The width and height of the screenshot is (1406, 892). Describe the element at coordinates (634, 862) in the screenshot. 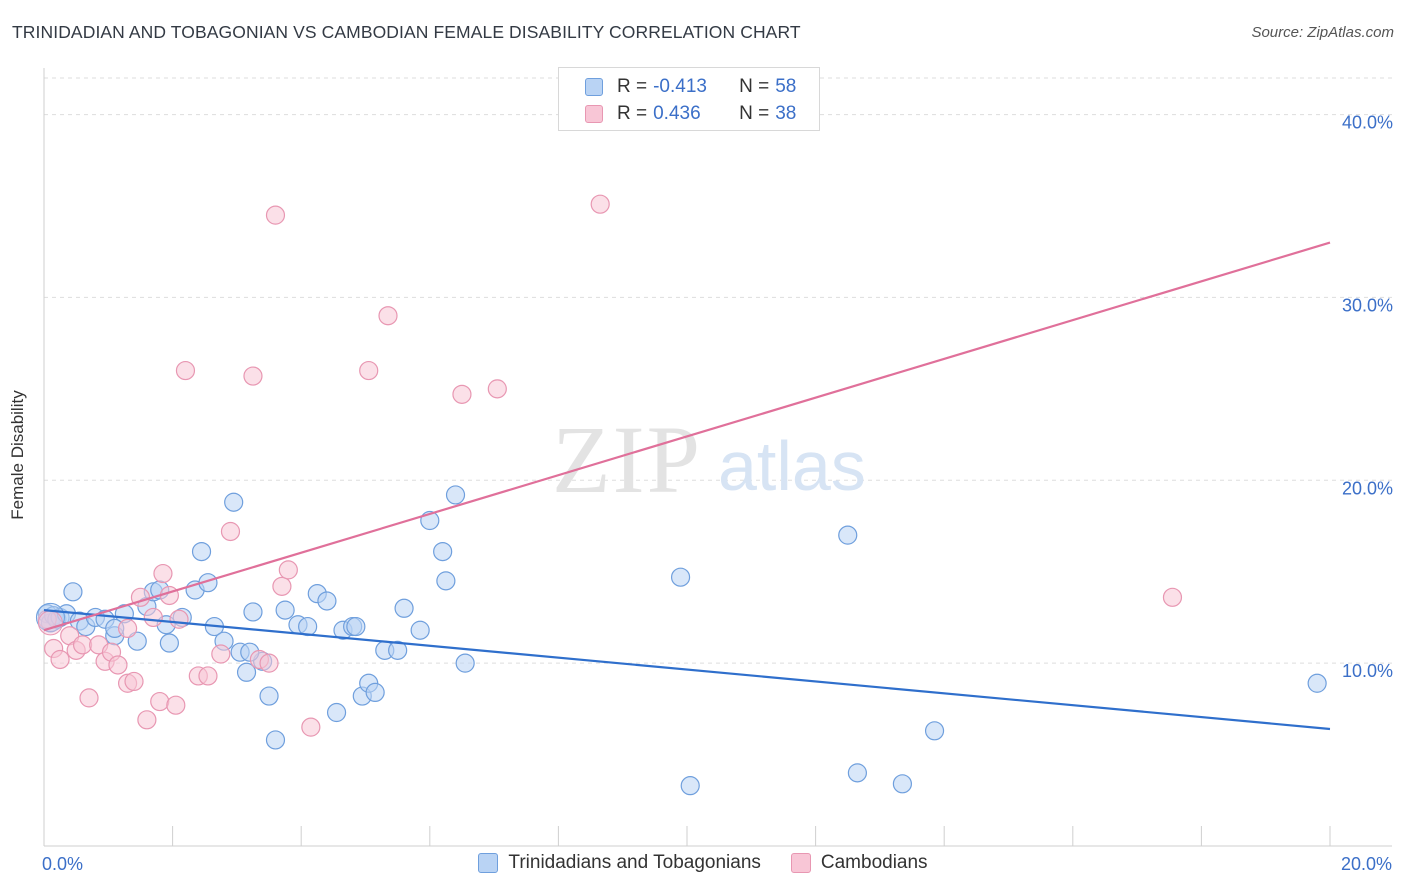

I see `legend-label: Trinidadians and Tobagonians` at that location.